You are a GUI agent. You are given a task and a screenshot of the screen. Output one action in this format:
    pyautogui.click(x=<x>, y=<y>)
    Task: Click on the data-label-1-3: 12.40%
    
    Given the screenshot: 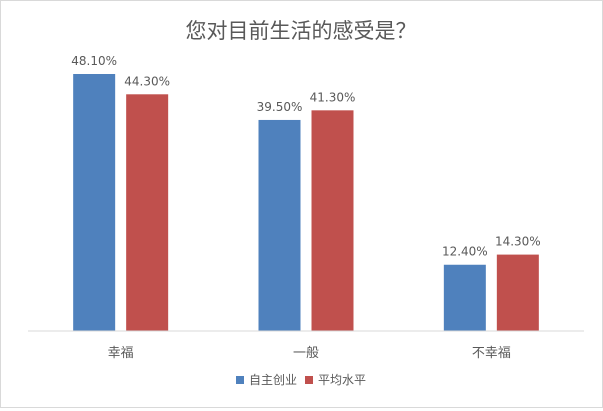 What is the action you would take?
    pyautogui.click(x=465, y=252)
    